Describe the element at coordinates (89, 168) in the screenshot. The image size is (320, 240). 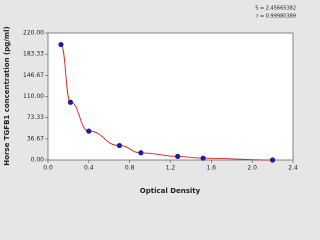
I see `x-tick-label: 0.4` at that location.